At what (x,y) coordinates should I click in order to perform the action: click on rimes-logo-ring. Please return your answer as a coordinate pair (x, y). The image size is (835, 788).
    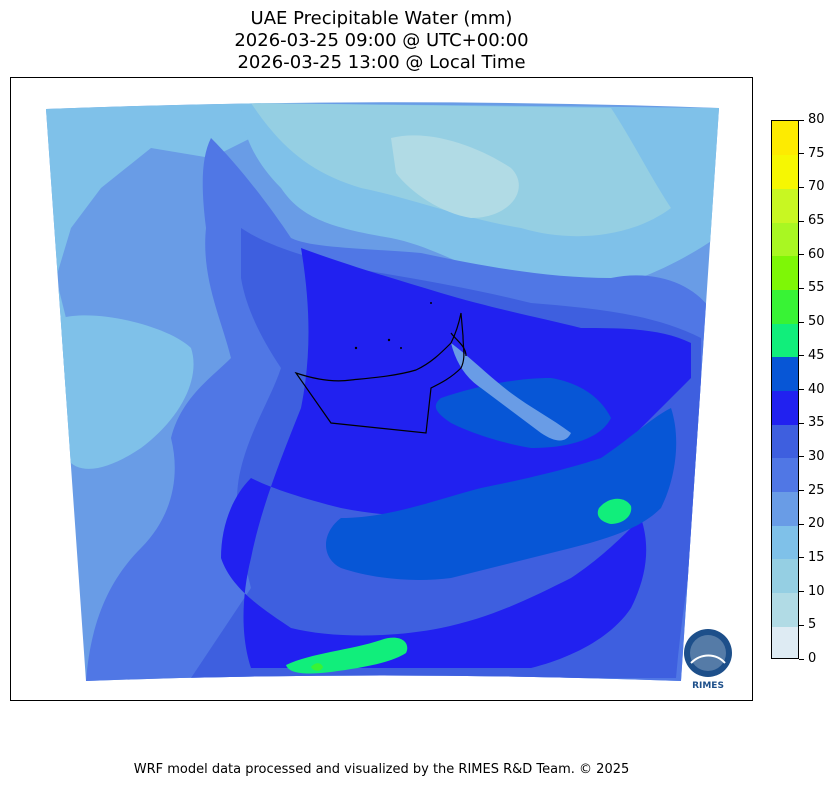
    Looking at the image, I should click on (708, 653).